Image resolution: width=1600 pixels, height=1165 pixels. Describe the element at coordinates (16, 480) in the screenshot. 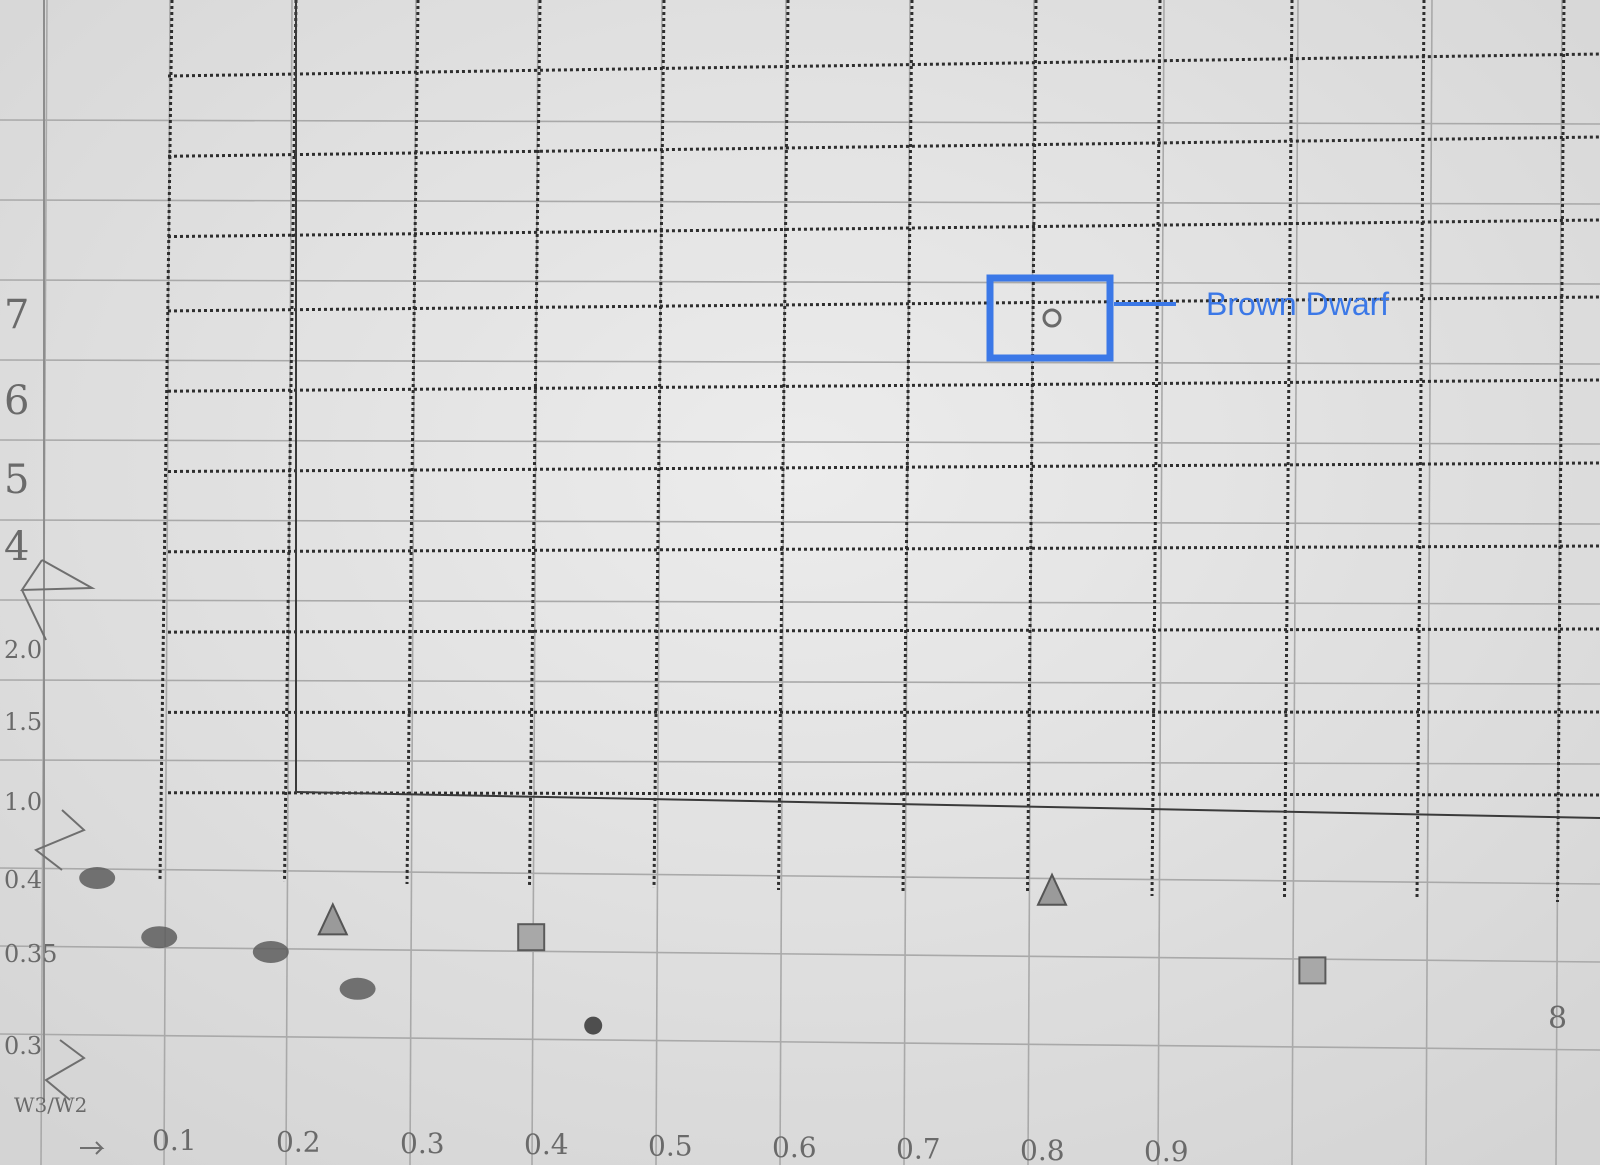

I see `y-tick-label: 5` at that location.